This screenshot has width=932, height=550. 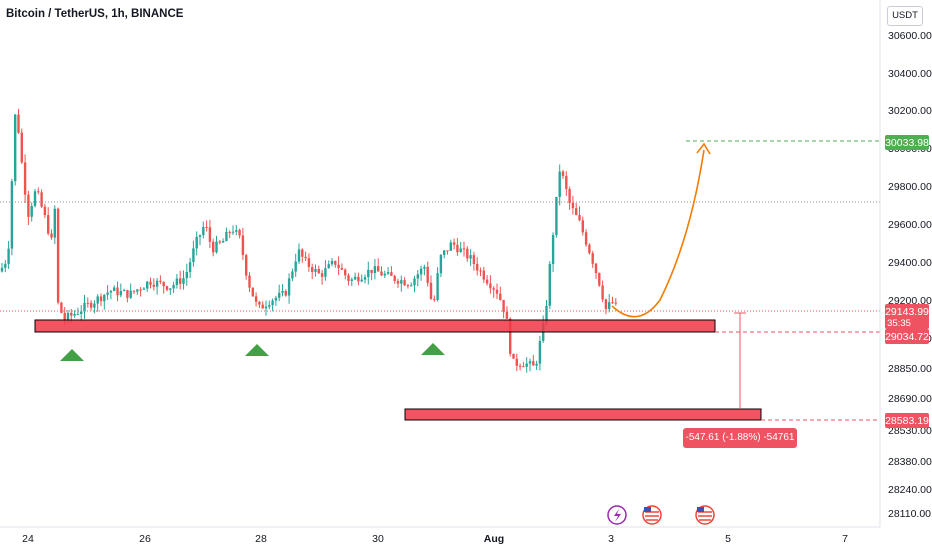 I want to click on time-tick-label: 26, so click(x=145, y=539).